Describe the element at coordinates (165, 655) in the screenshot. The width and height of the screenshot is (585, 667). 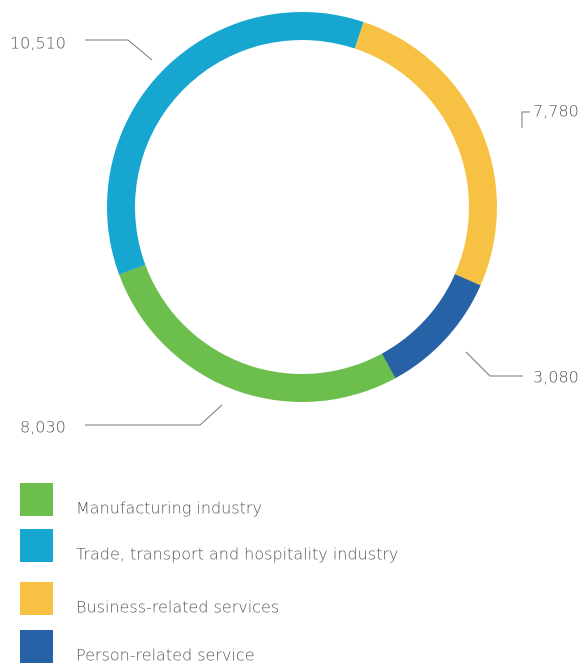
I see `legend-label: Person-related service` at that location.